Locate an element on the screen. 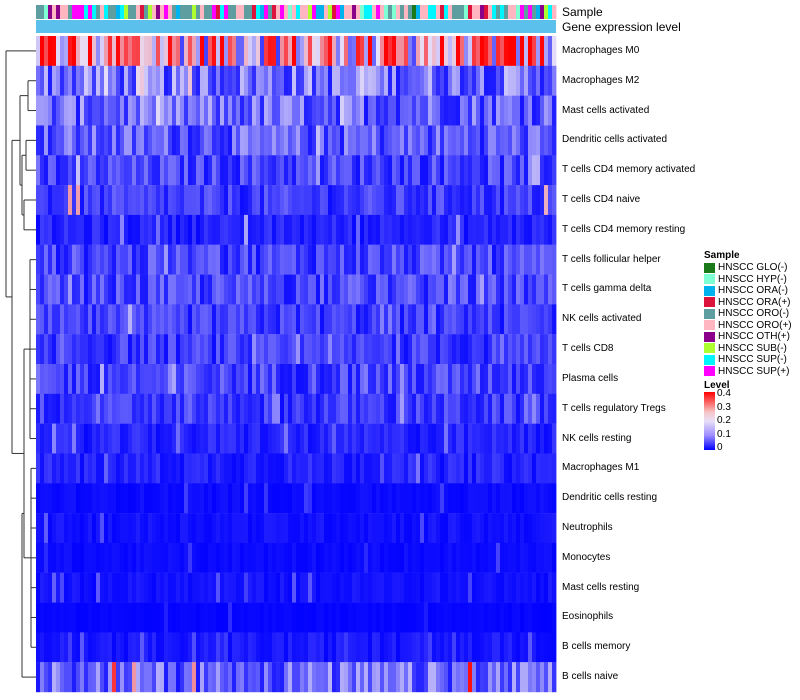 The image size is (800, 700). row-label: Dendritic cells activated is located at coordinates (615, 140).